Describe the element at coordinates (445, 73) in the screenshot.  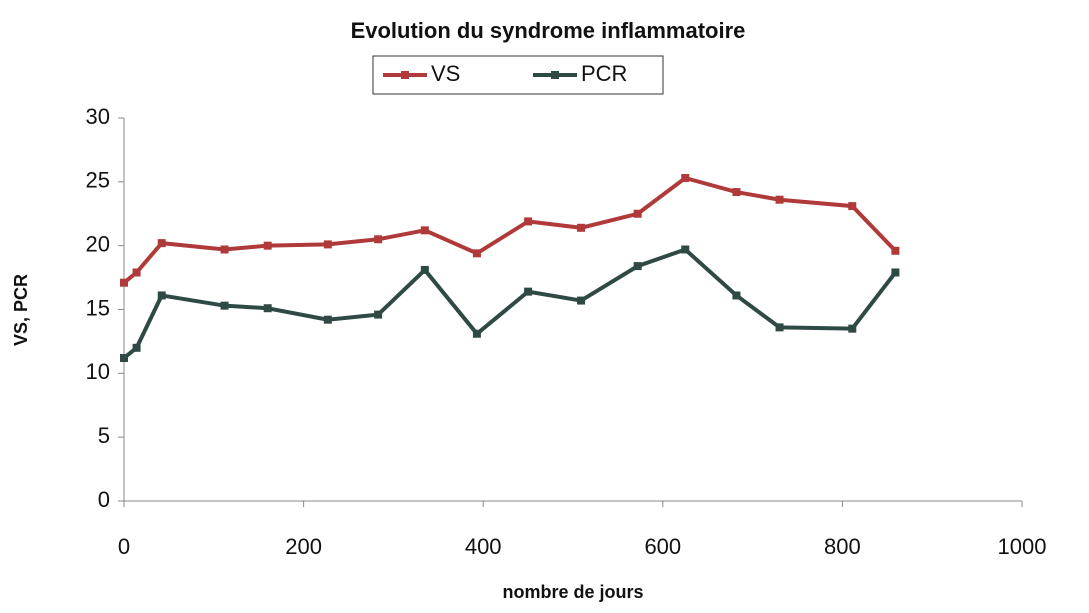
I see `legend-label: VS` at that location.